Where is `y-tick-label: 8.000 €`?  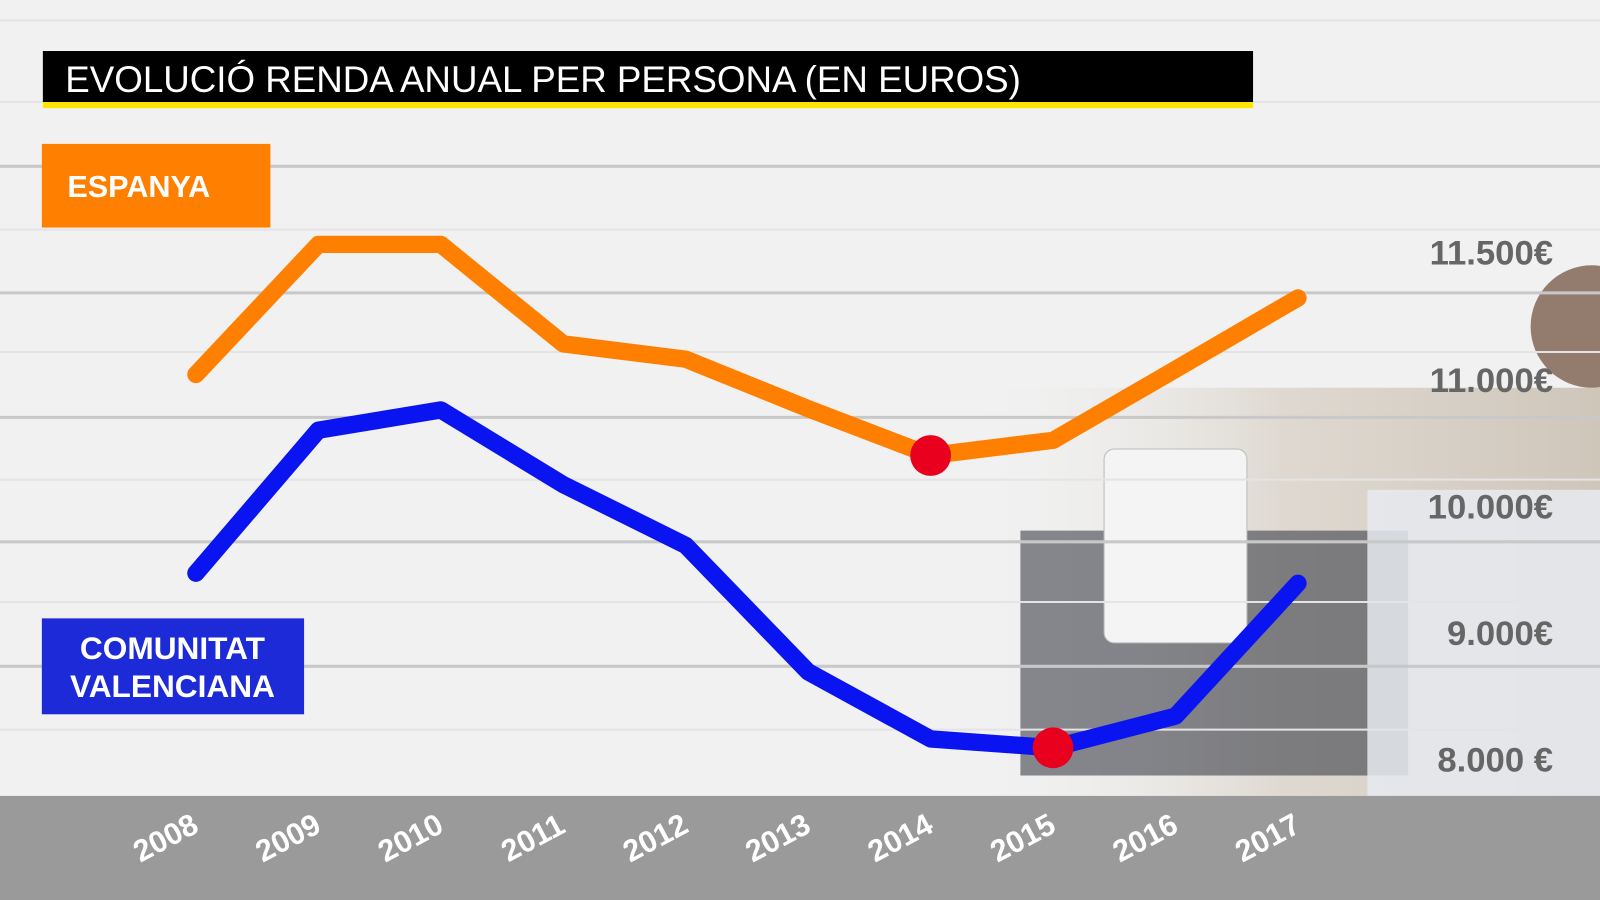 y-tick-label: 8.000 € is located at coordinates (1495, 760).